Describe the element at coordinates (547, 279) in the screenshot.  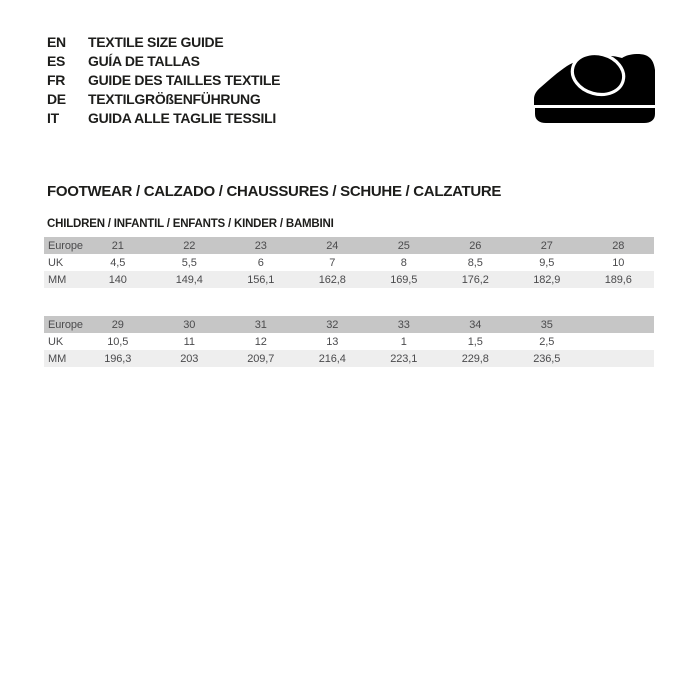
I see `size-cell: 182,9` at that location.